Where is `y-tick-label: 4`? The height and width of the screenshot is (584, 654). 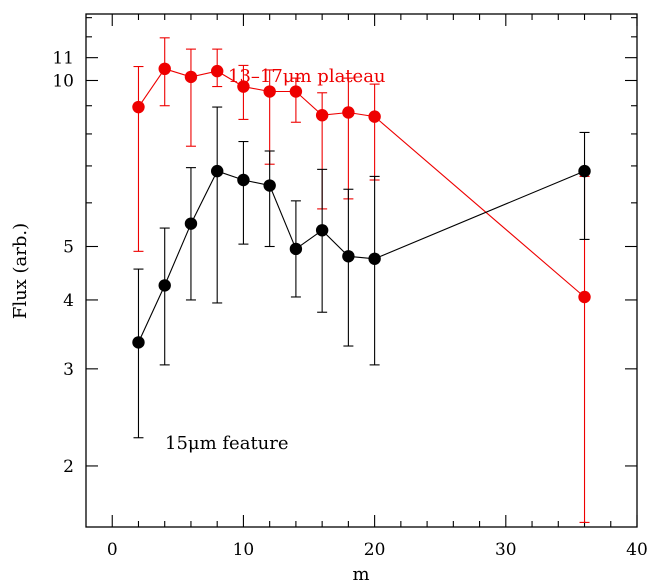 y-tick-label: 4 is located at coordinates (68, 301).